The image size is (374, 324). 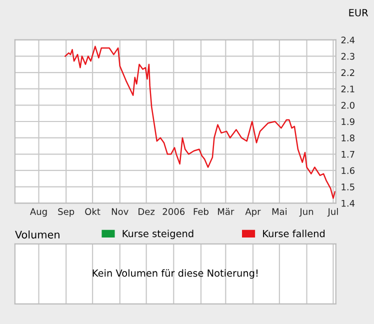 I want to click on y-tick-label: 2.4, so click(x=348, y=40).